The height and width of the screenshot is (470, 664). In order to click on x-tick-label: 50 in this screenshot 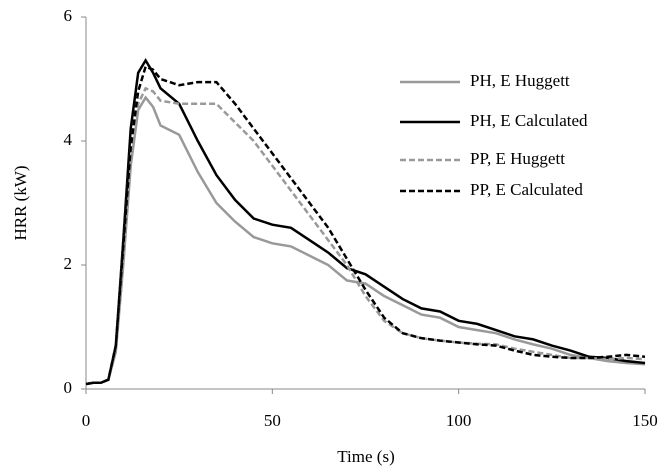, I will do `click(272, 420)`.